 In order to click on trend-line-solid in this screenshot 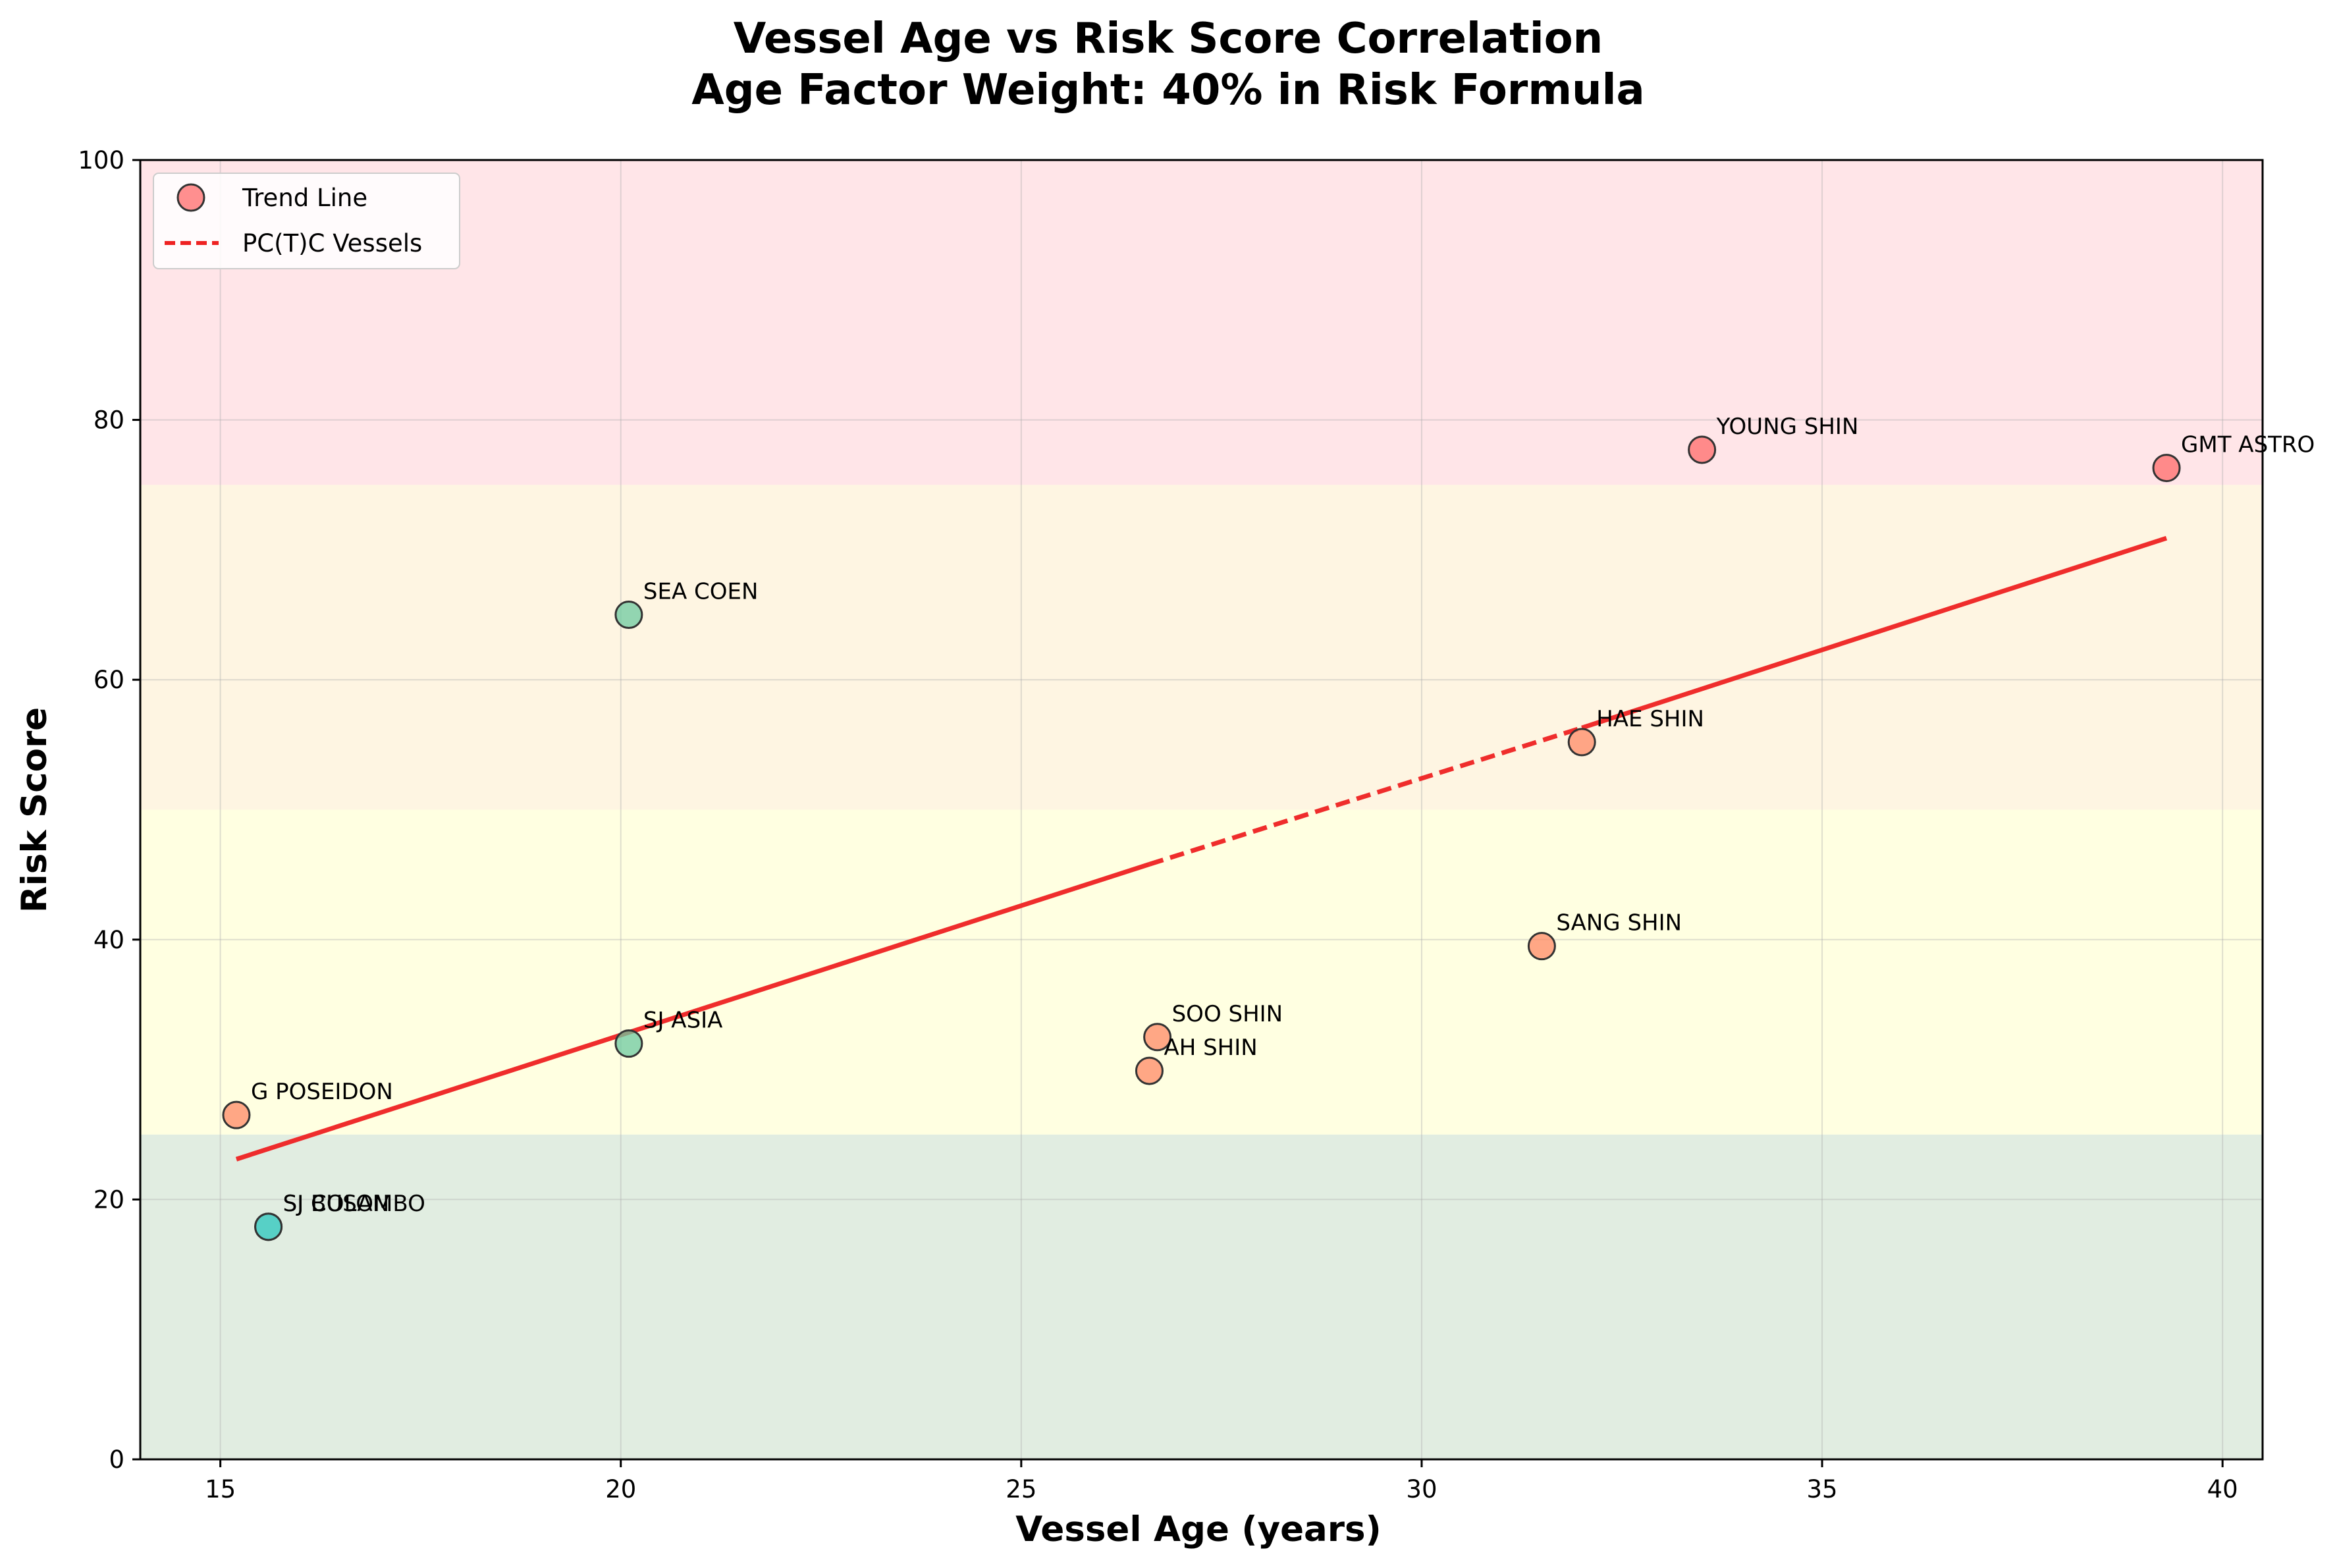, I will do `click(692, 1012)`.